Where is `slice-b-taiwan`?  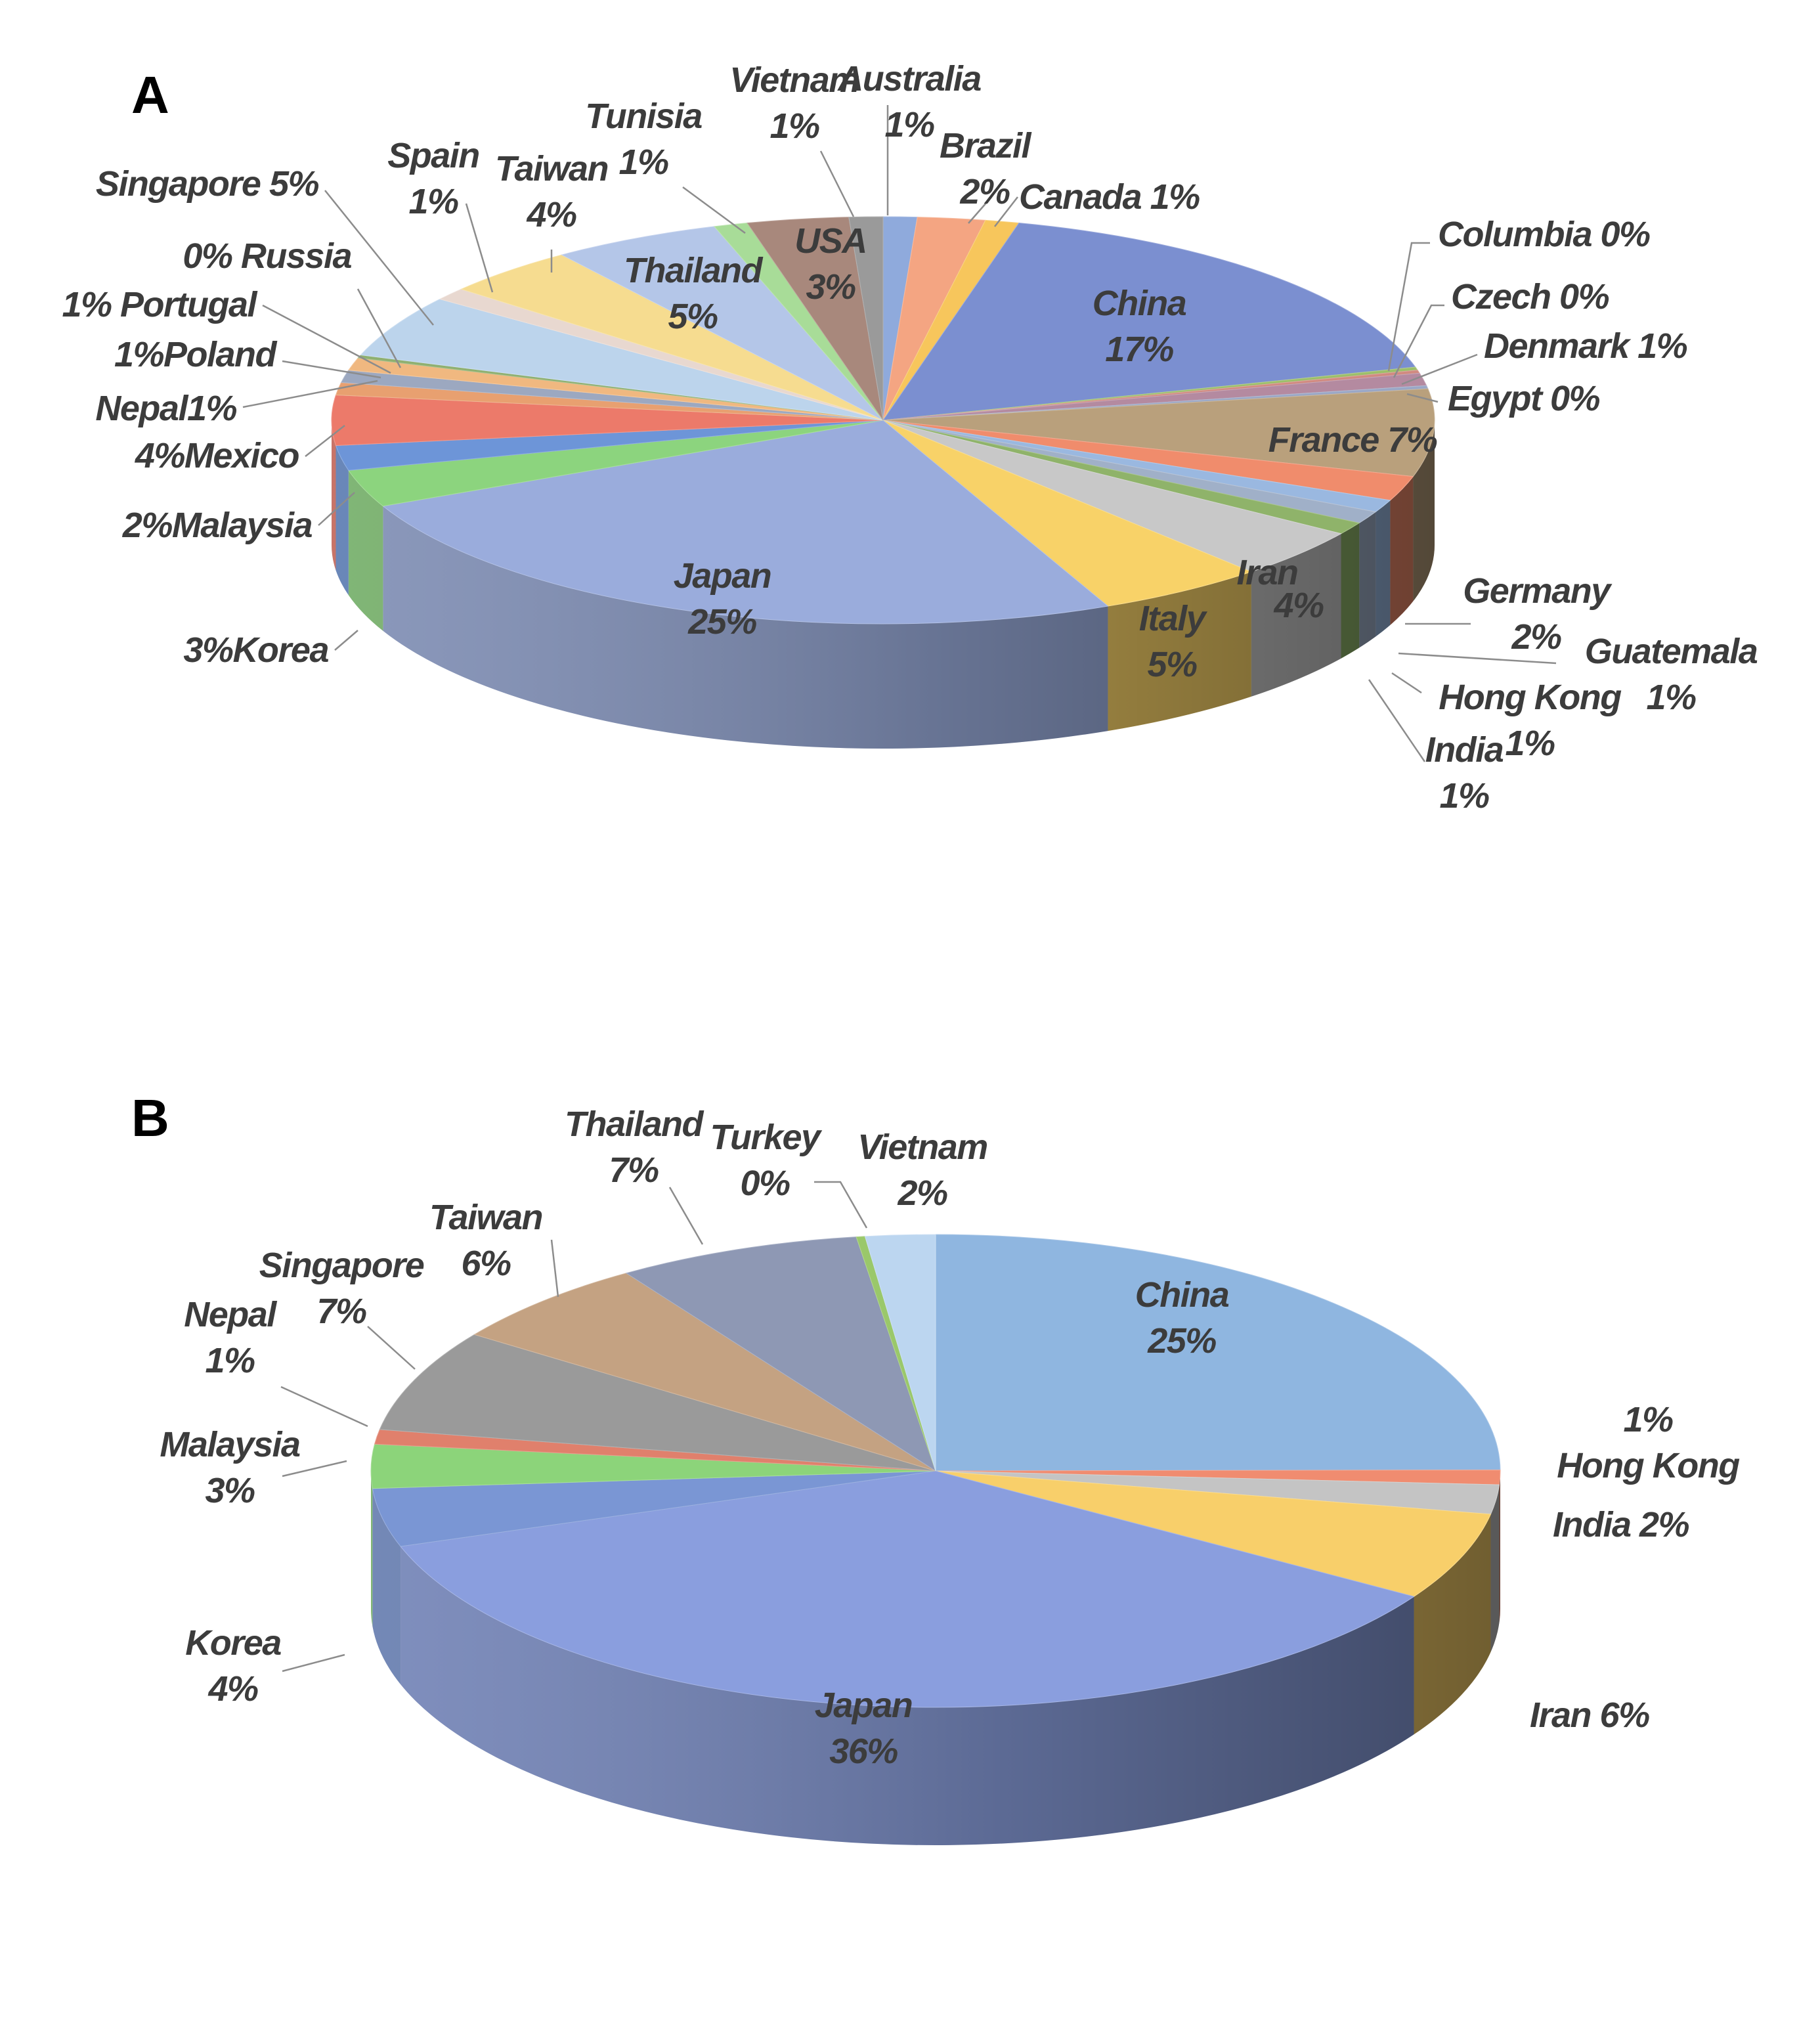 slice-b-taiwan is located at coordinates (704, 1372).